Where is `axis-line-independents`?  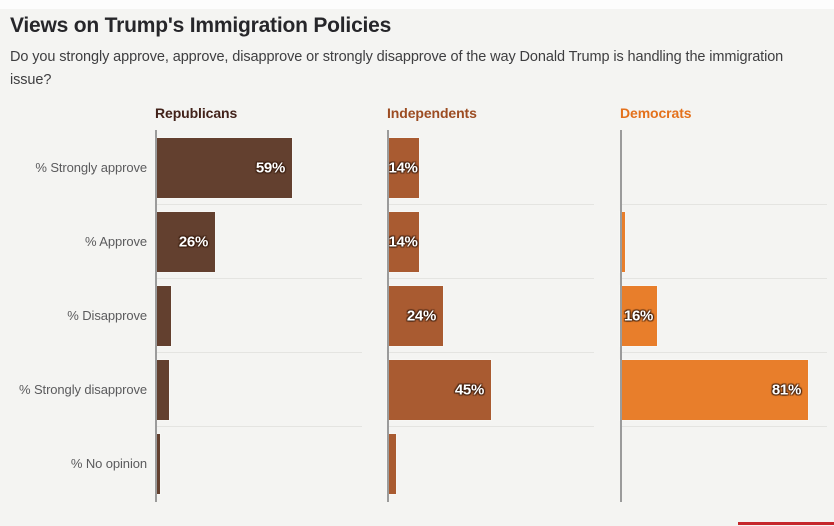 axis-line-independents is located at coordinates (388, 316).